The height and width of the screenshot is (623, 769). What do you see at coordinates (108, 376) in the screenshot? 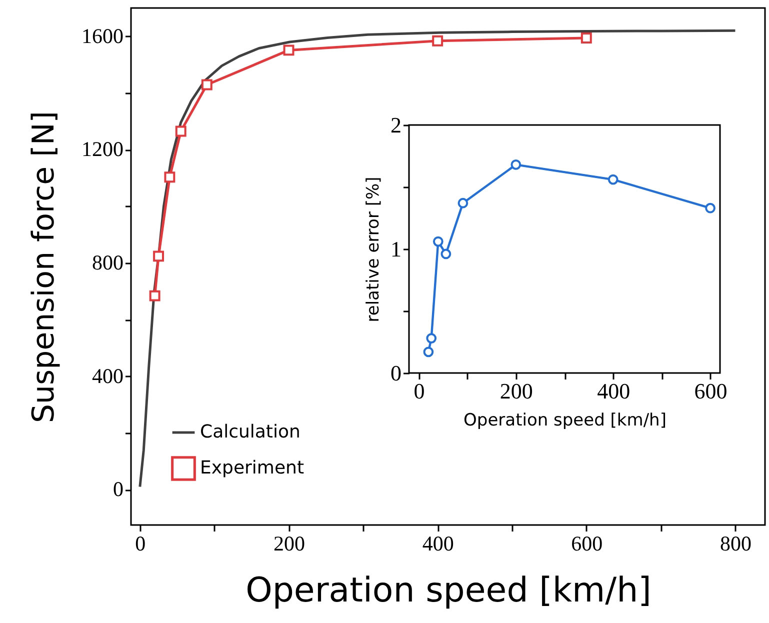
I see `y-tick-label: 400` at bounding box center [108, 376].